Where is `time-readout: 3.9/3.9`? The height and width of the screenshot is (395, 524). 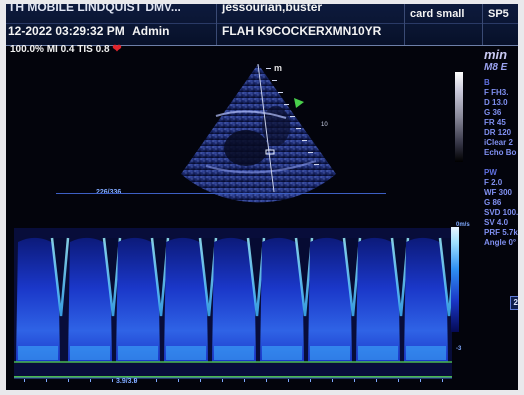
time-readout: 3.9/3.9 is located at coordinates (127, 381).